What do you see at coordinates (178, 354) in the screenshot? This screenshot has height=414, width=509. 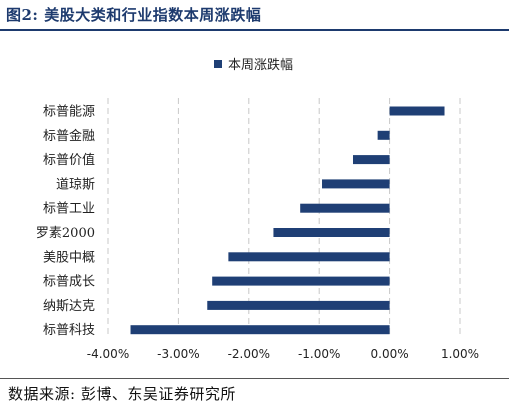 I see `x-tick-label: -3.00%` at bounding box center [178, 354].